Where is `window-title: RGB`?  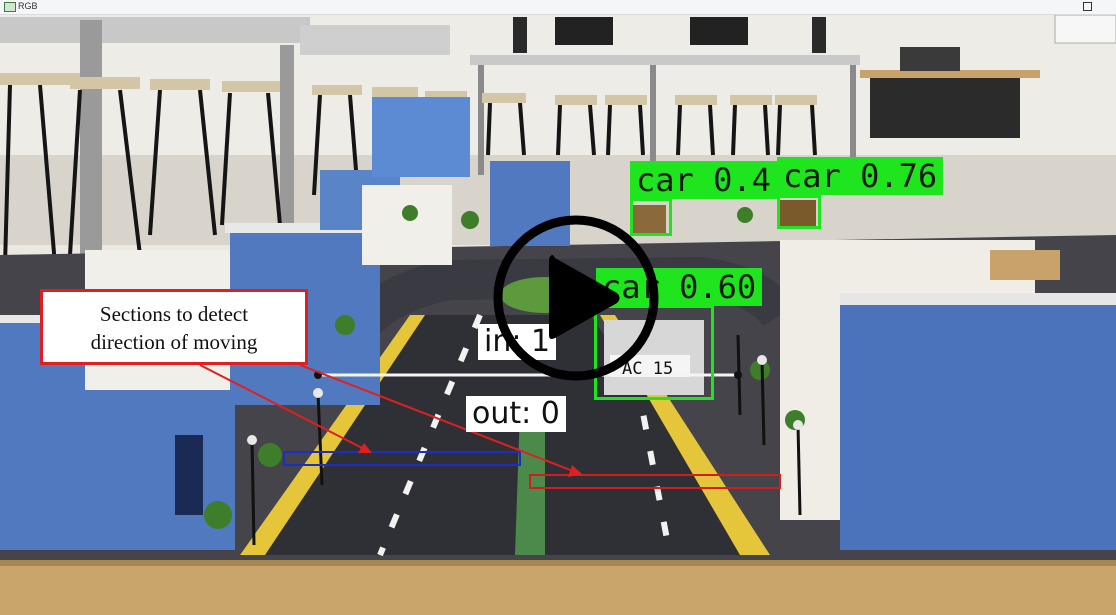 window-title: RGB is located at coordinates (28, 6).